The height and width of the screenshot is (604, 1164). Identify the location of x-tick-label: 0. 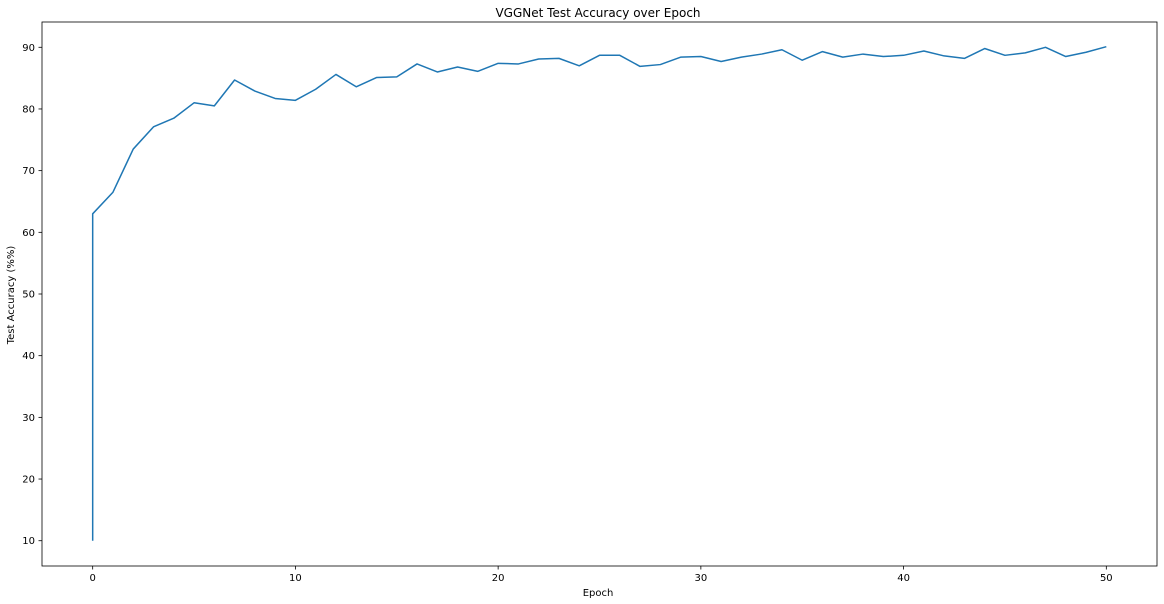
(92, 578).